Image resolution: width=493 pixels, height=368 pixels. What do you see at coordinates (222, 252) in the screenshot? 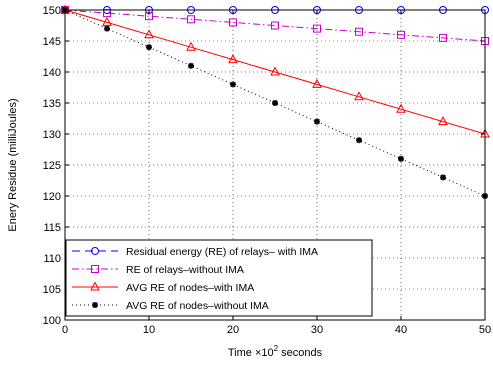
I see `legend-label: Residual energy (RE) of relays– with IMA` at bounding box center [222, 252].